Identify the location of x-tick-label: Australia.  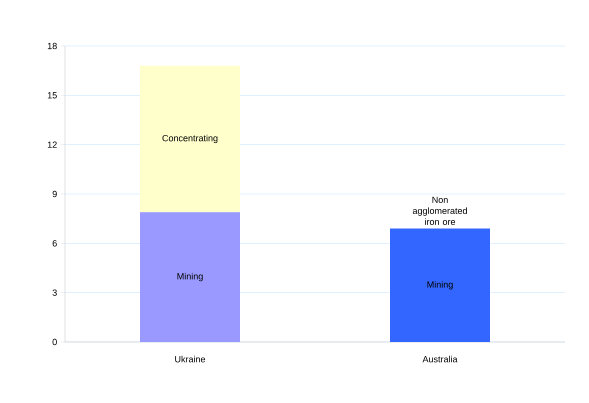
(440, 359).